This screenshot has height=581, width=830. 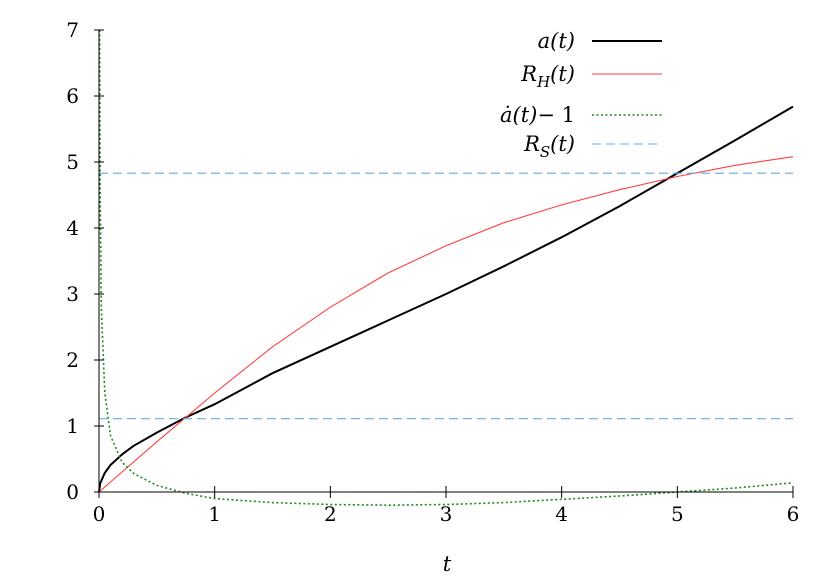 What do you see at coordinates (677, 514) in the screenshot?
I see `x-tick-label-5: 5` at bounding box center [677, 514].